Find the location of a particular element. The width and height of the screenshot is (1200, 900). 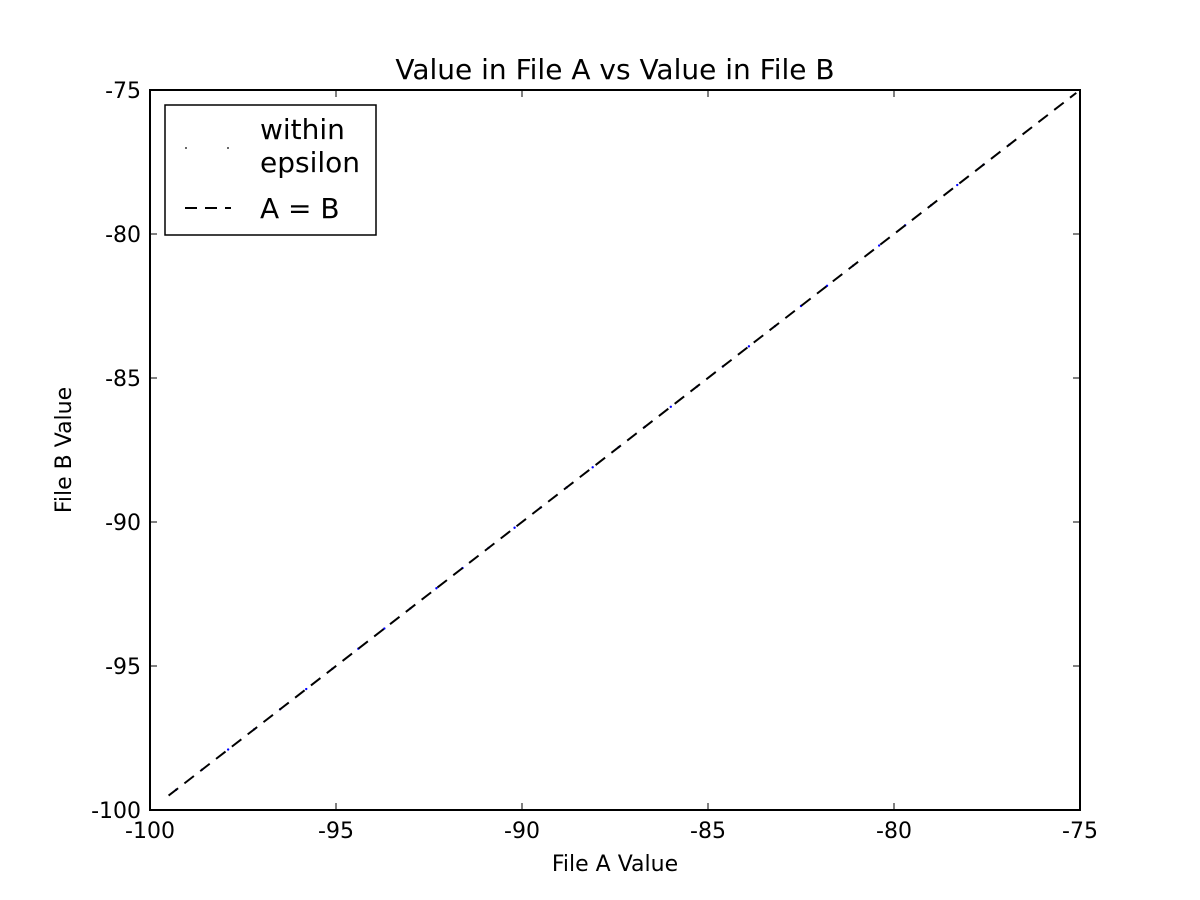

x-axis-label: File A Value is located at coordinates (615, 864).